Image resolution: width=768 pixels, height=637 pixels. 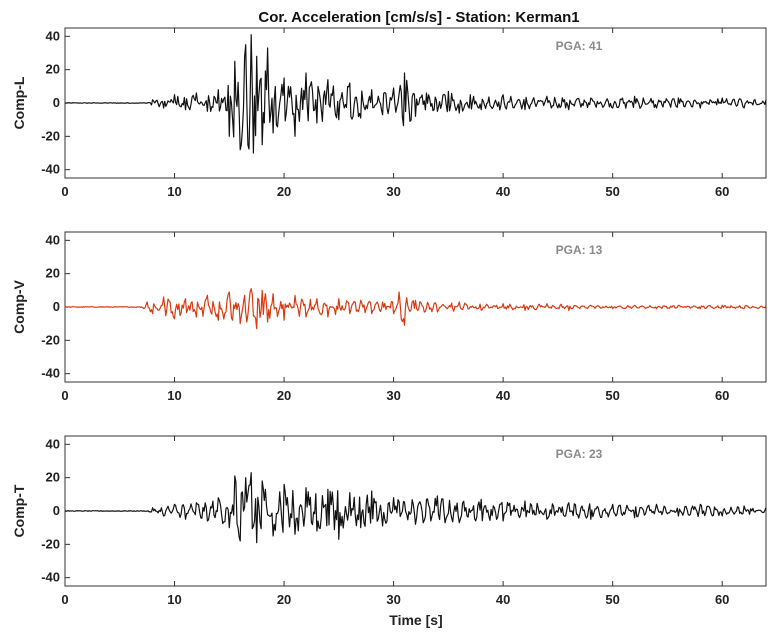 What do you see at coordinates (415, 309) in the screenshot?
I see `waveform-comp-v` at bounding box center [415, 309].